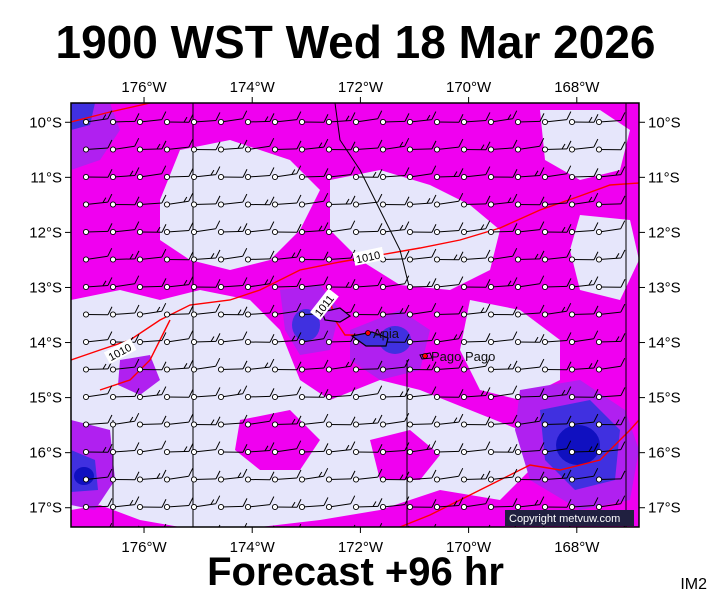  I want to click on lat-label-left-7: 17°S, so click(45, 508).